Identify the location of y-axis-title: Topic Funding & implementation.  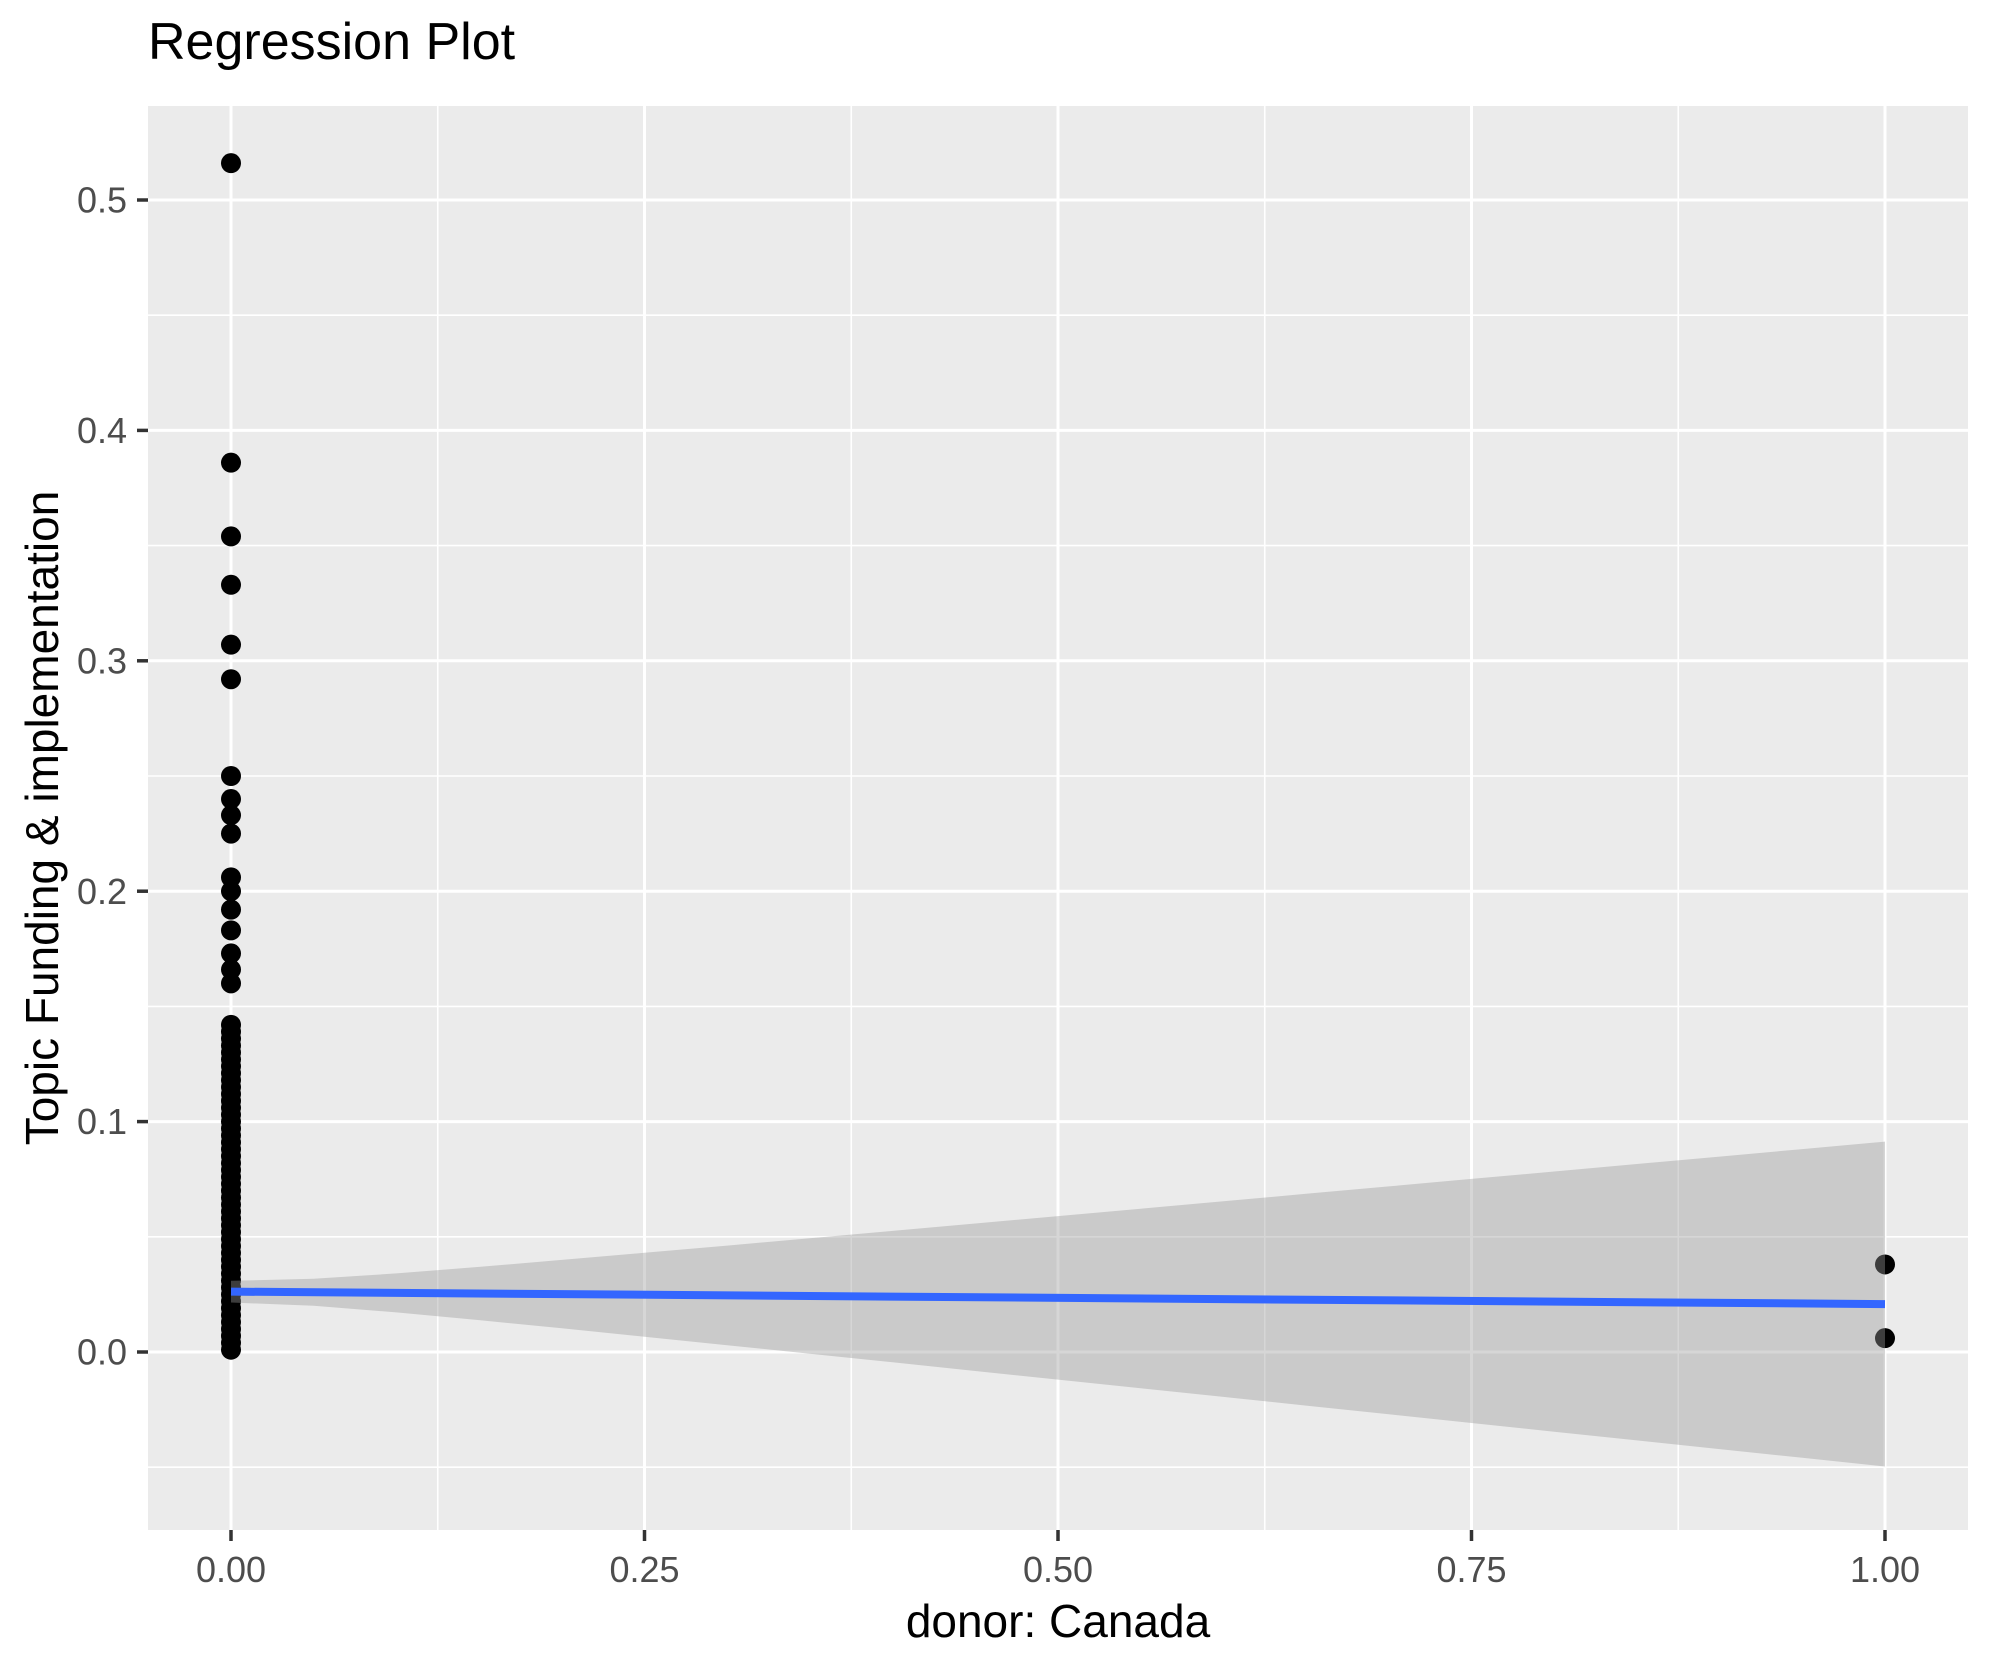
(42, 818).